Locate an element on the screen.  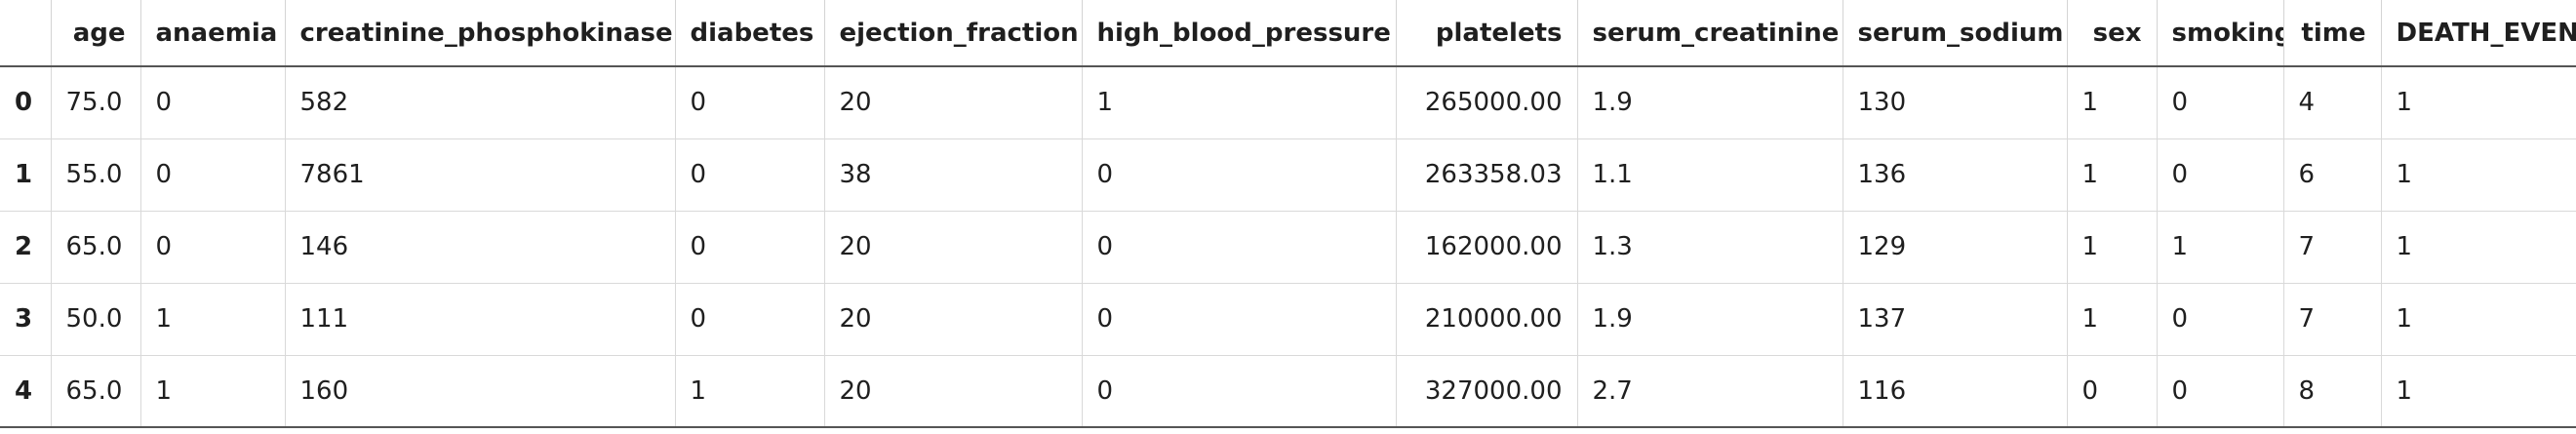
index-header is located at coordinates (26, 33).